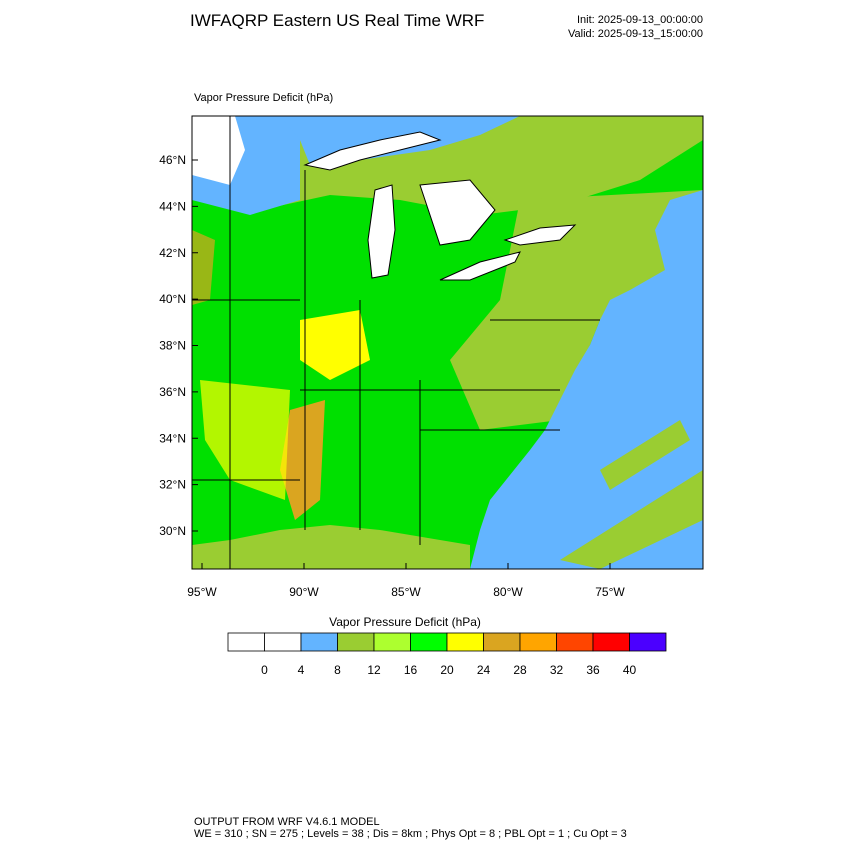  I want to click on title: IWFAQRP Eastern US Real Time WRF, so click(337, 20).